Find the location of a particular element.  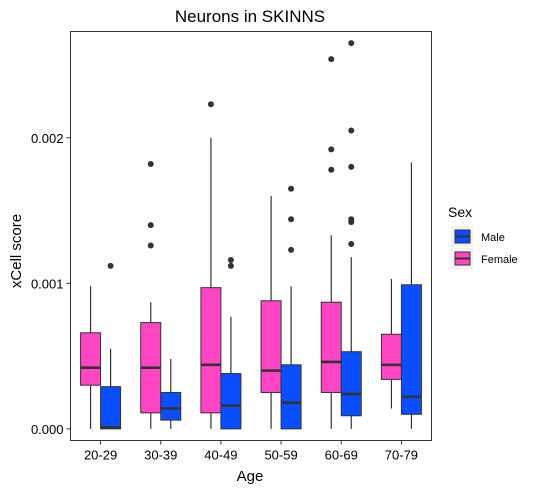

legend-label: Female is located at coordinates (499, 260).